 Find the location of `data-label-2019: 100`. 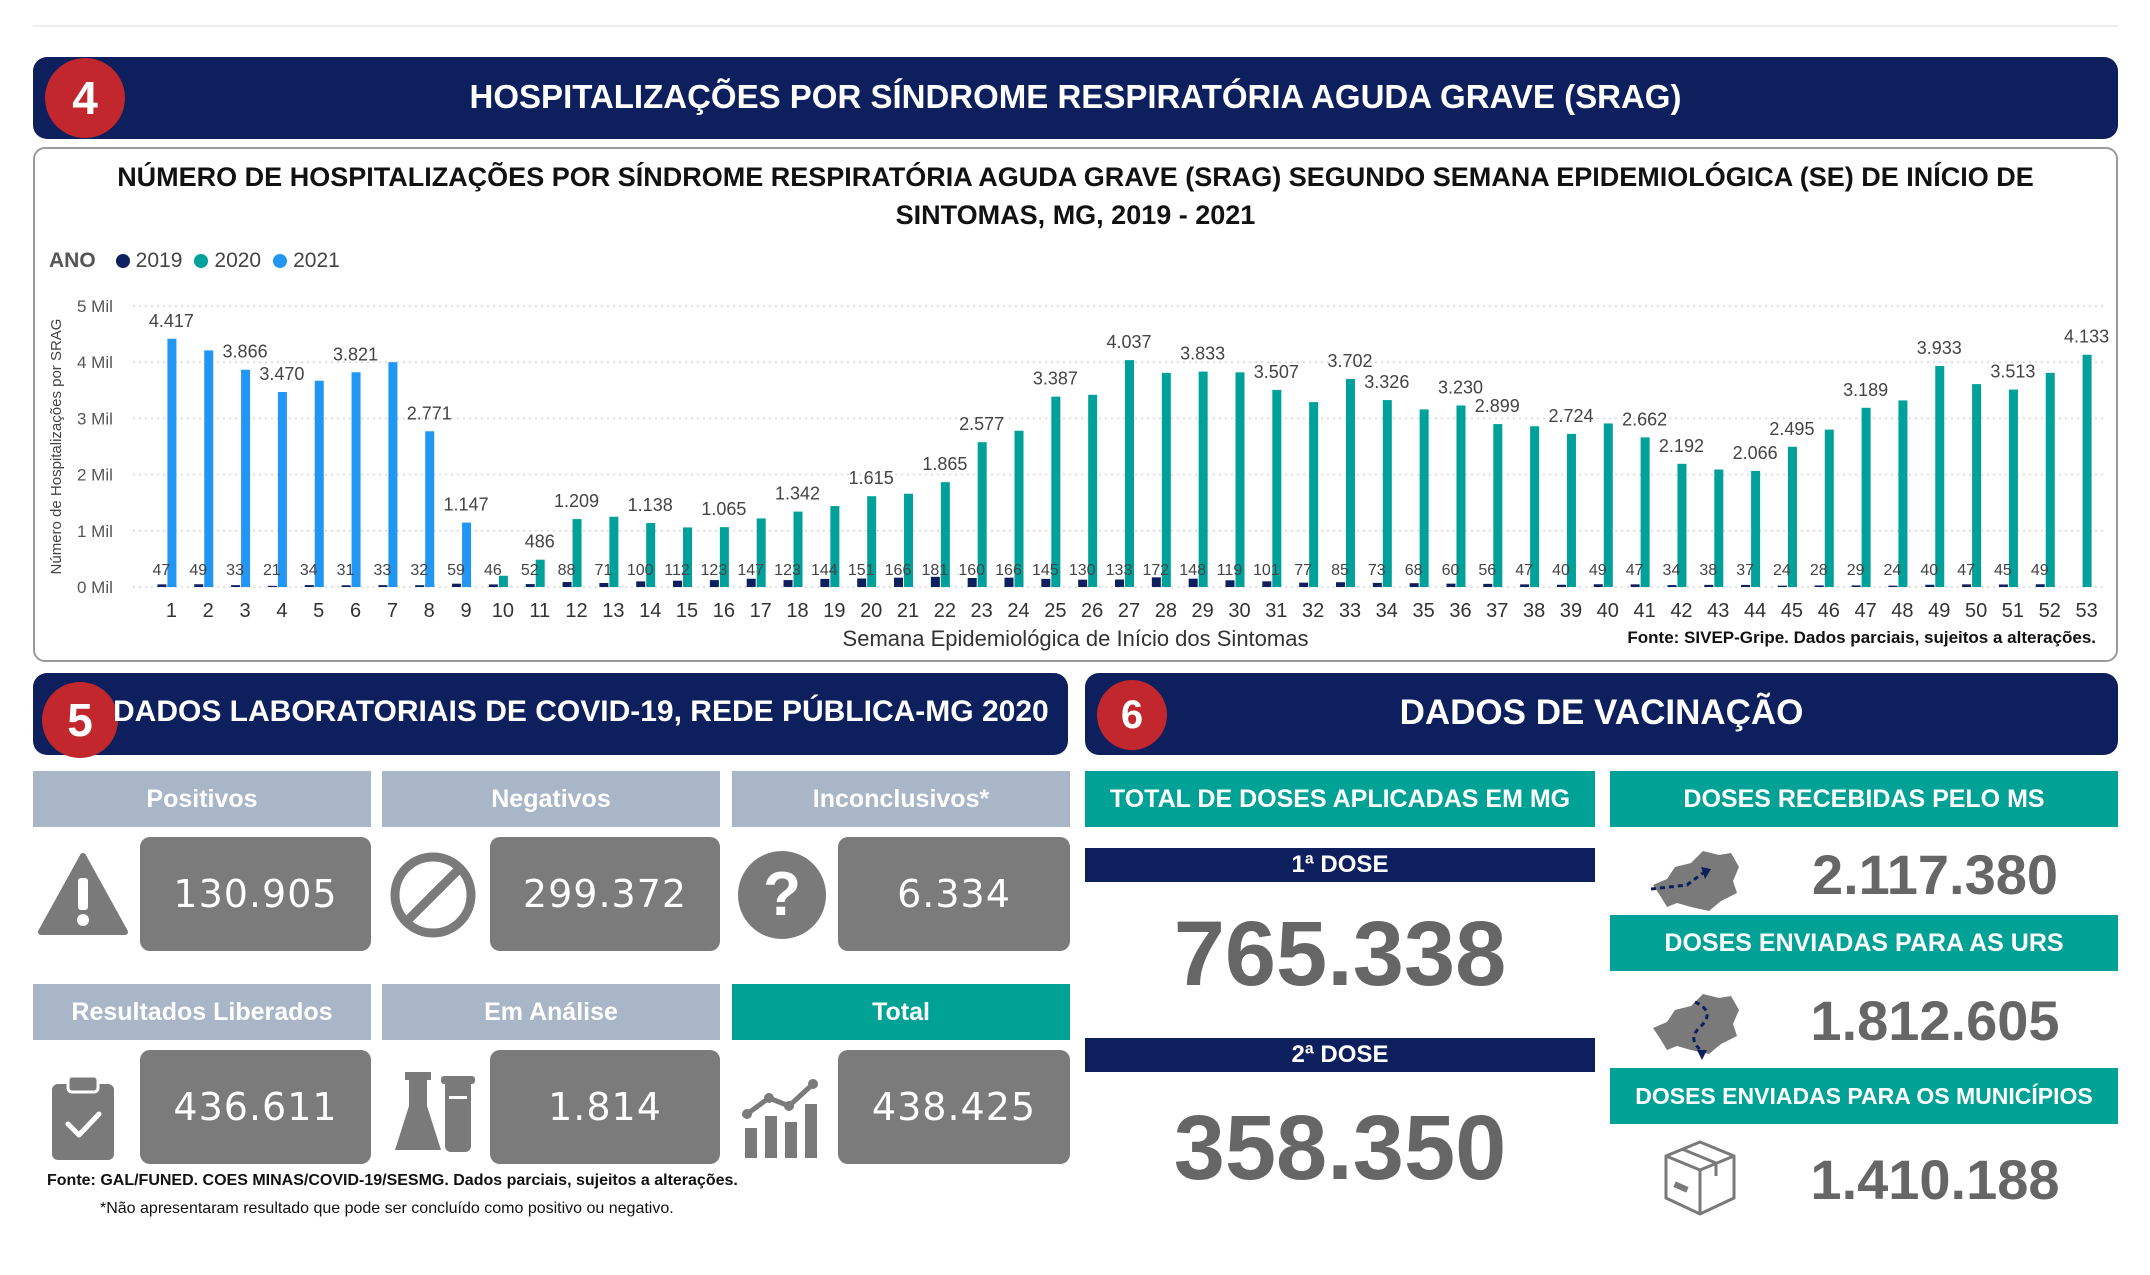

data-label-2019: 100 is located at coordinates (640, 570).